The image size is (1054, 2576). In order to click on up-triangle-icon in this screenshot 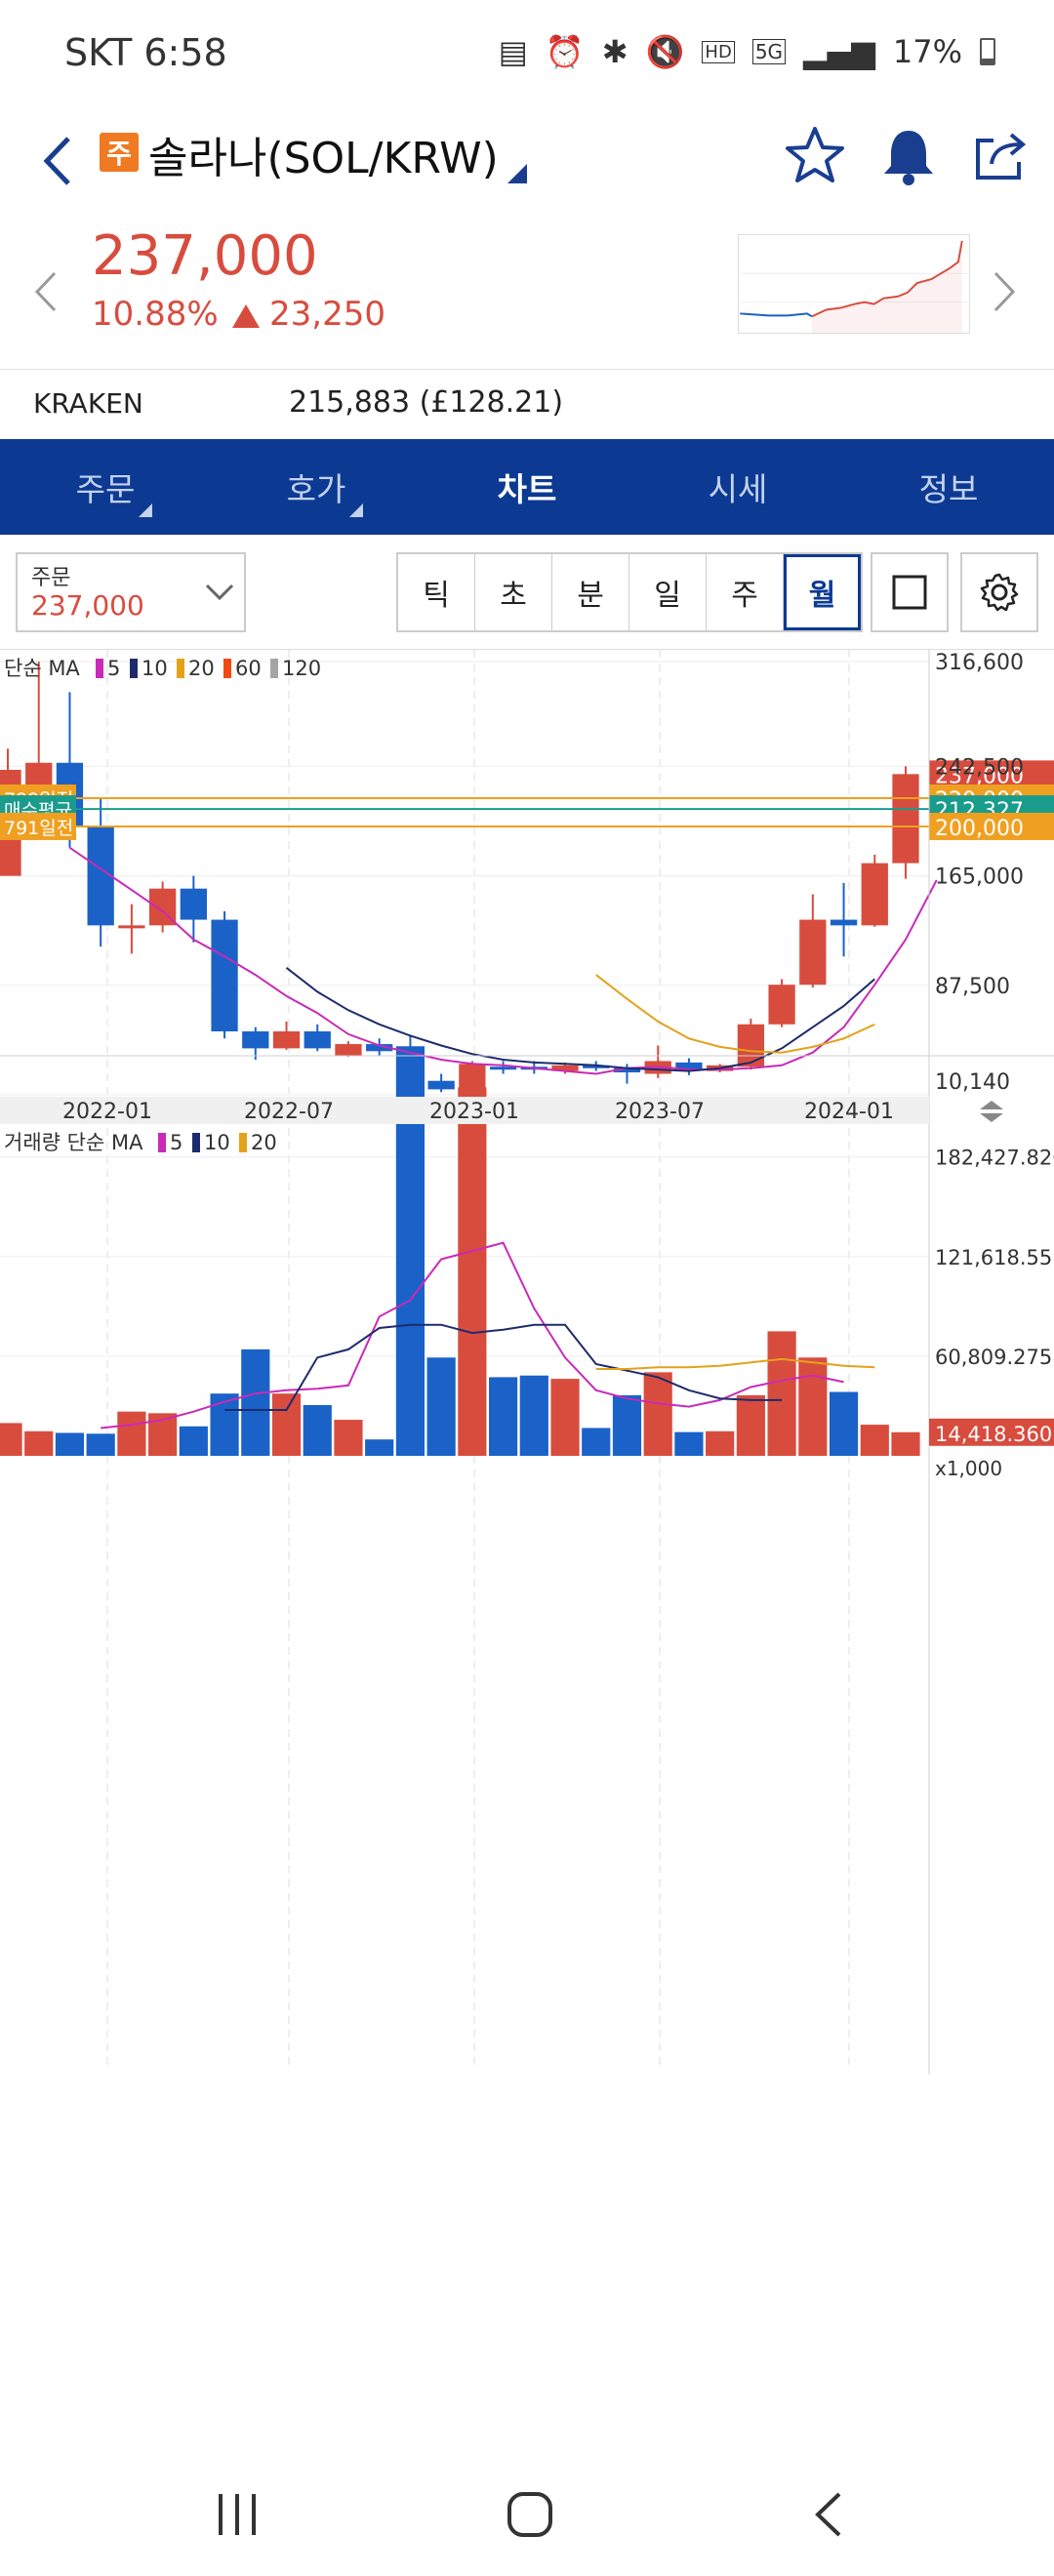, I will do `click(246, 316)`.